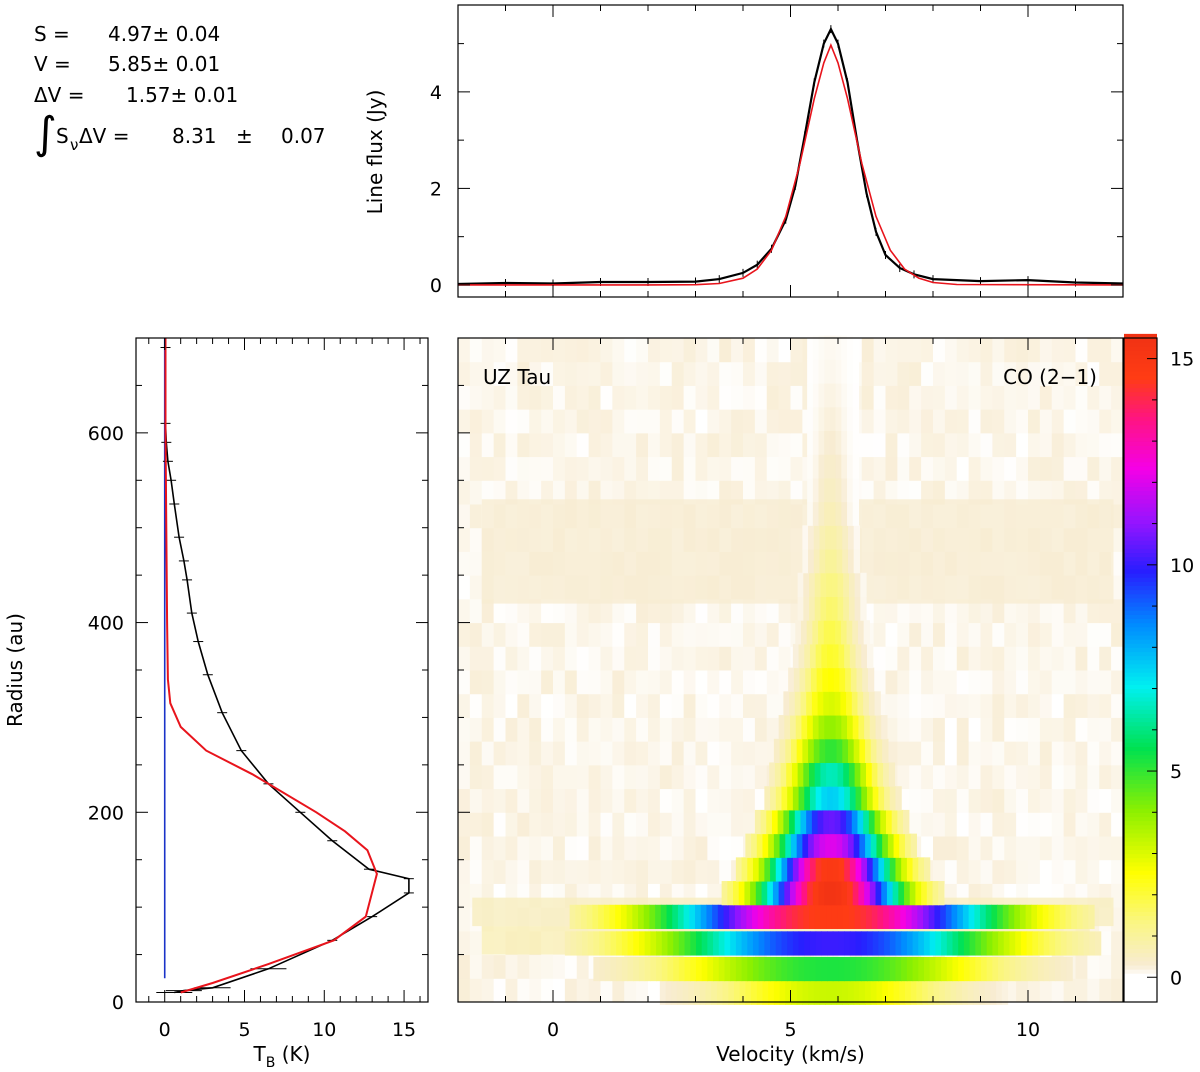 Image resolution: width=1200 pixels, height=1072 pixels. I want to click on spectrum-y-tick-label: 2, so click(436, 189).